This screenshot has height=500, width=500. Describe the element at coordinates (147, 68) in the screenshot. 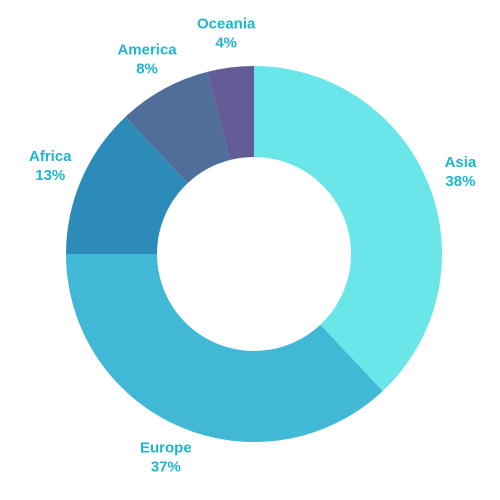

I see `value-label: 8%` at that location.